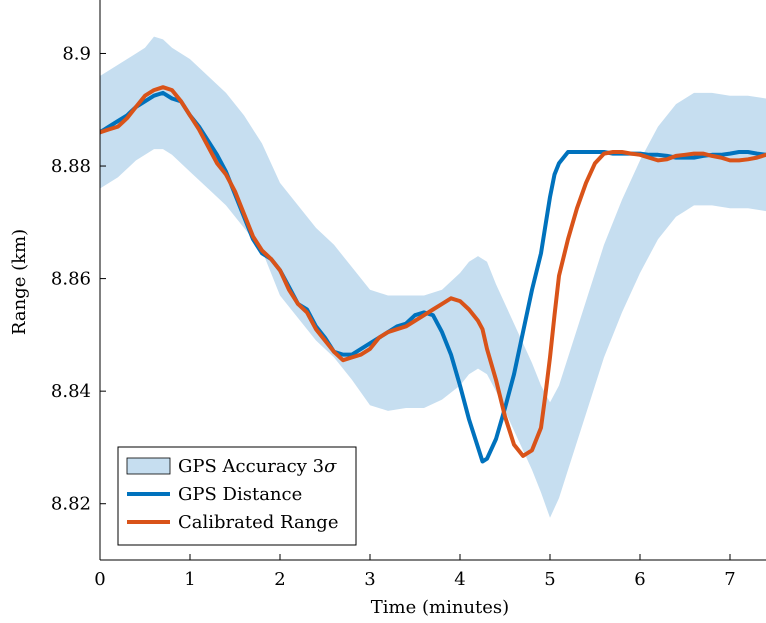 The image size is (766, 623). Describe the element at coordinates (369, 579) in the screenshot. I see `x-tick-label: 3` at that location.